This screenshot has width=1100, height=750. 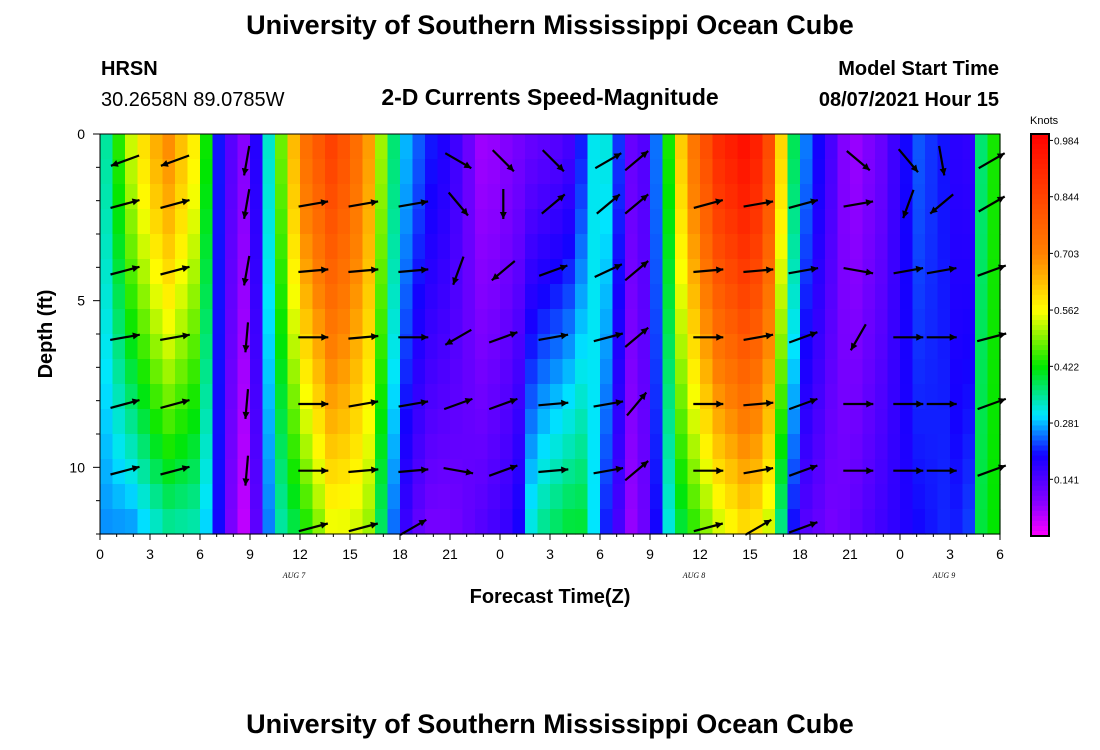 What do you see at coordinates (84, 330) in the screenshot?
I see `y-axis: 0 5 10` at bounding box center [84, 330].